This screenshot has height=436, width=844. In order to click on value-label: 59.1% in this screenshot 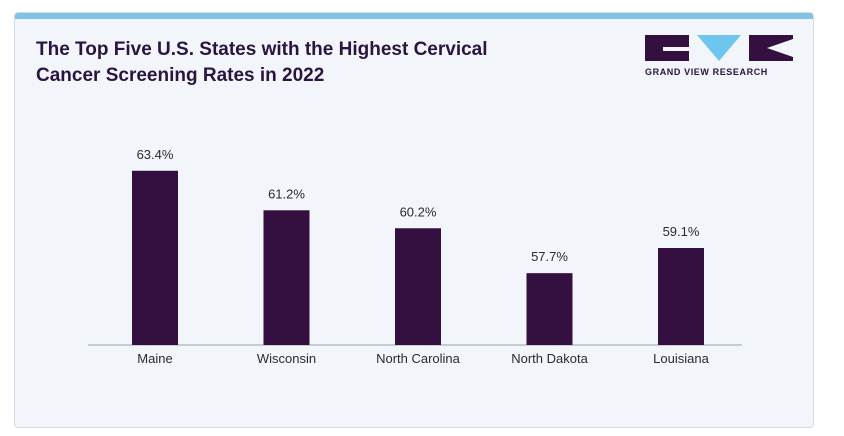, I will do `click(681, 231)`.